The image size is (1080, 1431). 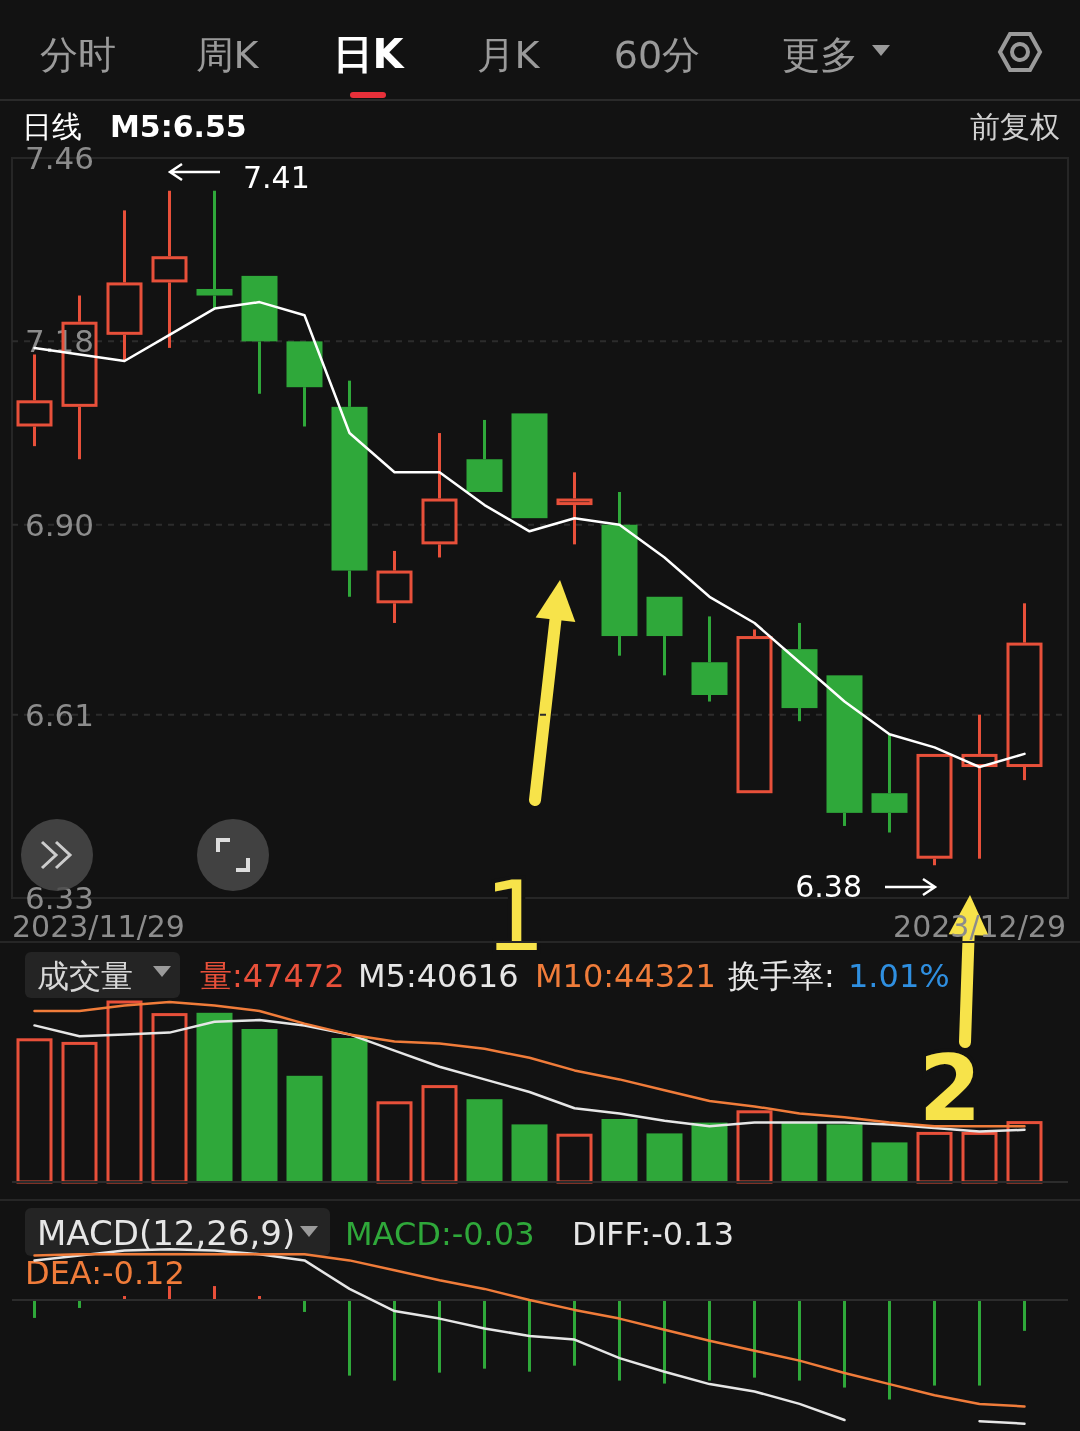 I want to click on text: 月K, so click(x=508, y=55).